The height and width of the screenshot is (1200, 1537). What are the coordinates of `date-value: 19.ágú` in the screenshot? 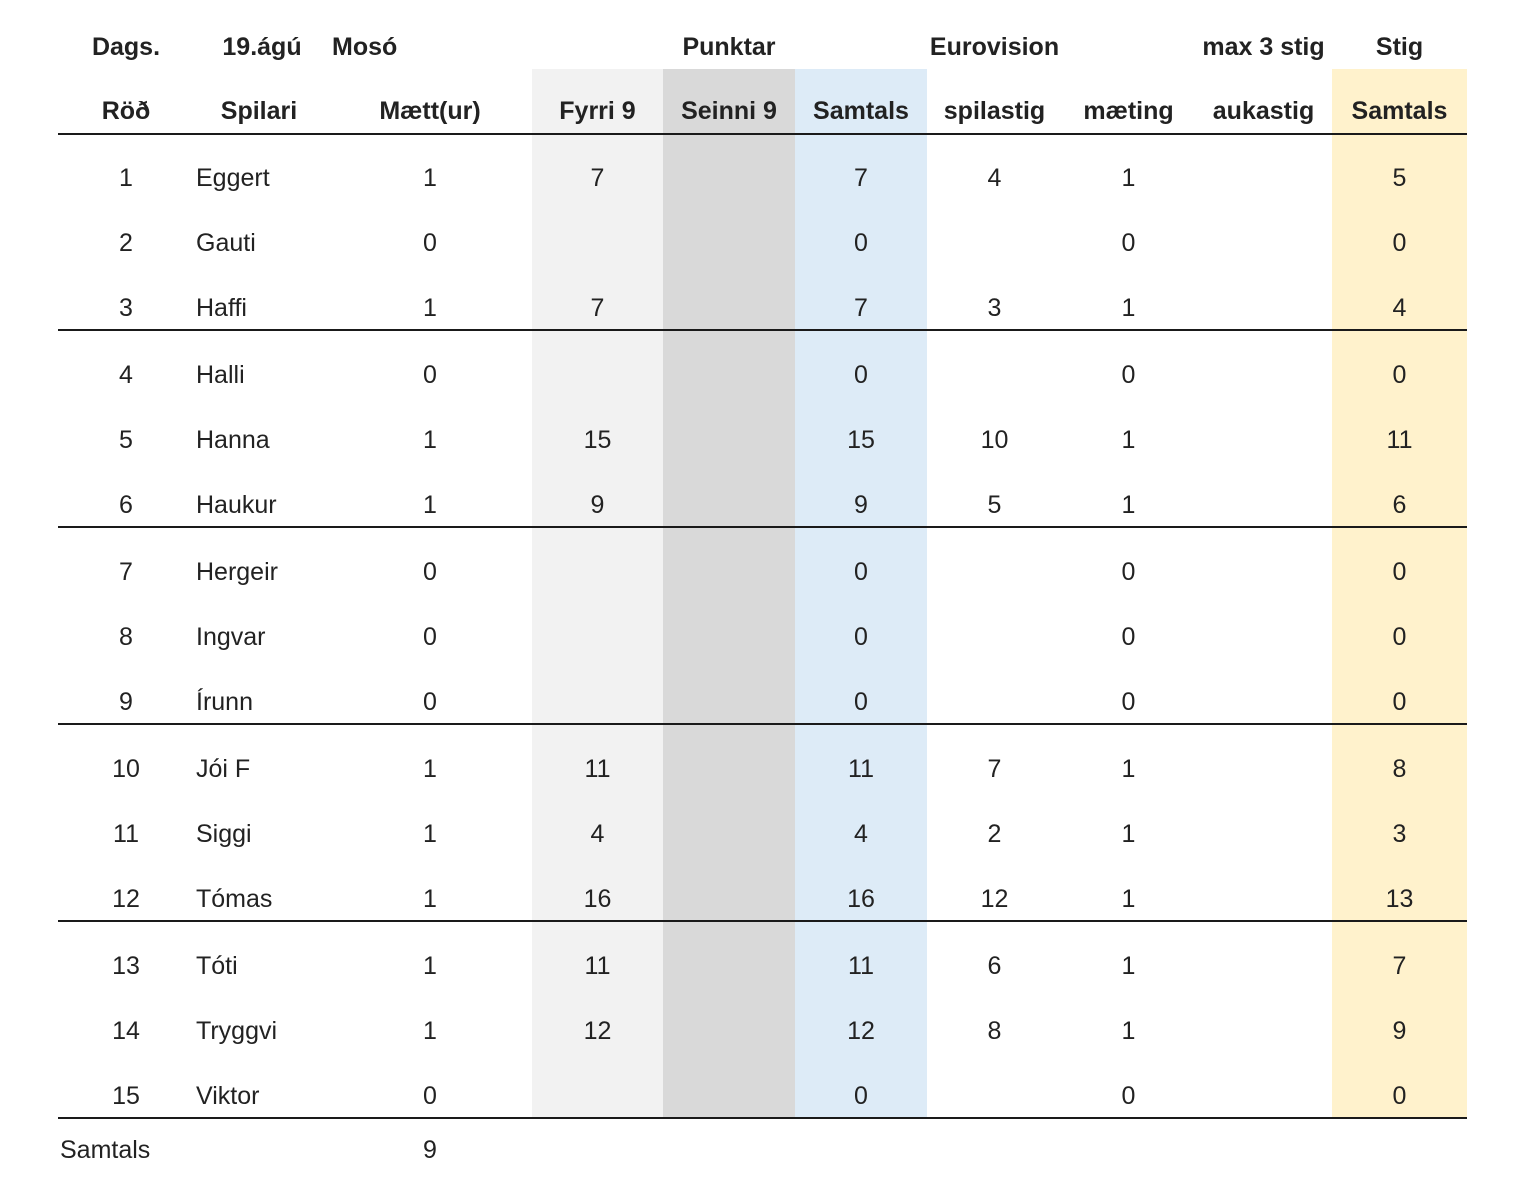 It's located at (262, 47).